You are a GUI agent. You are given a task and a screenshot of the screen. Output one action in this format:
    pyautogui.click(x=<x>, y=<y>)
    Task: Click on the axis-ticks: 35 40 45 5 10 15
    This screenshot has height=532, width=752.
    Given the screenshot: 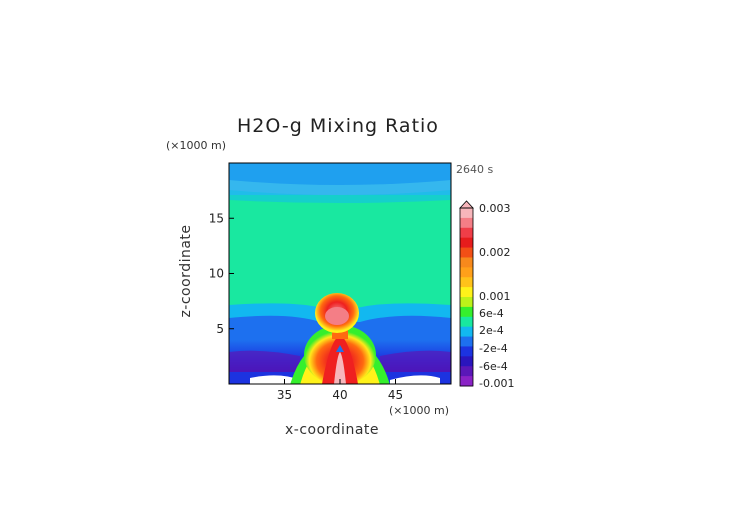 What is the action you would take?
    pyautogui.click(x=306, y=306)
    